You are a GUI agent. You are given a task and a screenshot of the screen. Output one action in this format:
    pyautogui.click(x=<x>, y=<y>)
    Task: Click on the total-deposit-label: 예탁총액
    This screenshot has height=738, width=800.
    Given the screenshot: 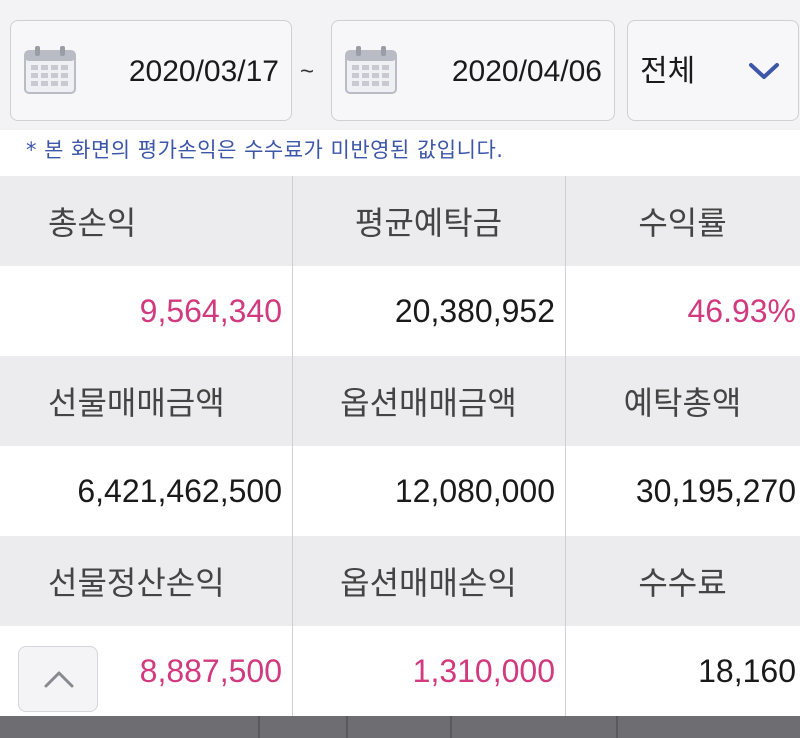 What is the action you would take?
    pyautogui.click(x=682, y=403)
    